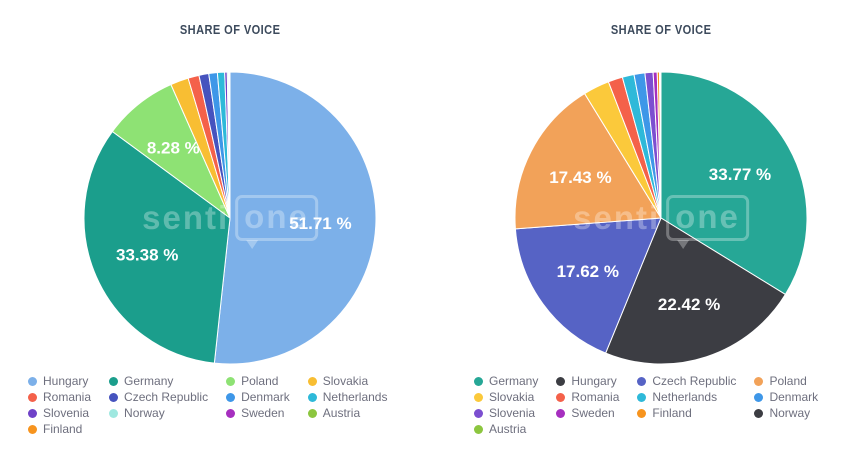  I want to click on slice-value-label: 51.71 %, so click(320, 223).